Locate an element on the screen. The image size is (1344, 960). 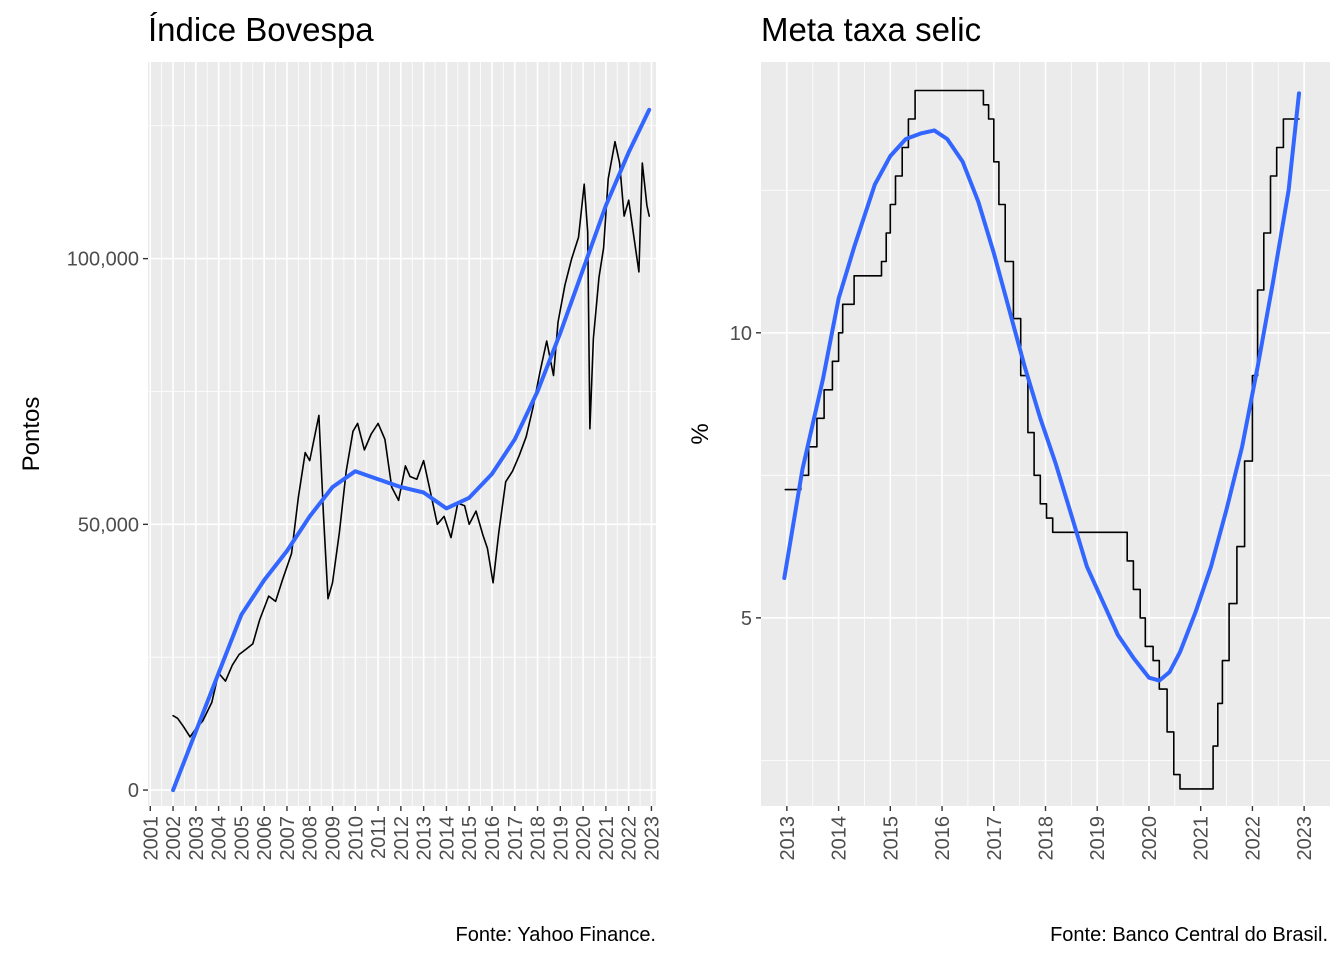
x-tick-label: 2005 is located at coordinates (242, 838).